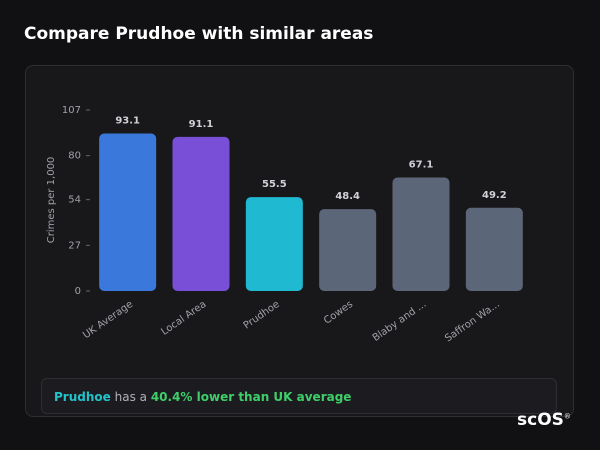 The height and width of the screenshot is (450, 600). I want to click on logo-text: scOS, so click(540, 420).